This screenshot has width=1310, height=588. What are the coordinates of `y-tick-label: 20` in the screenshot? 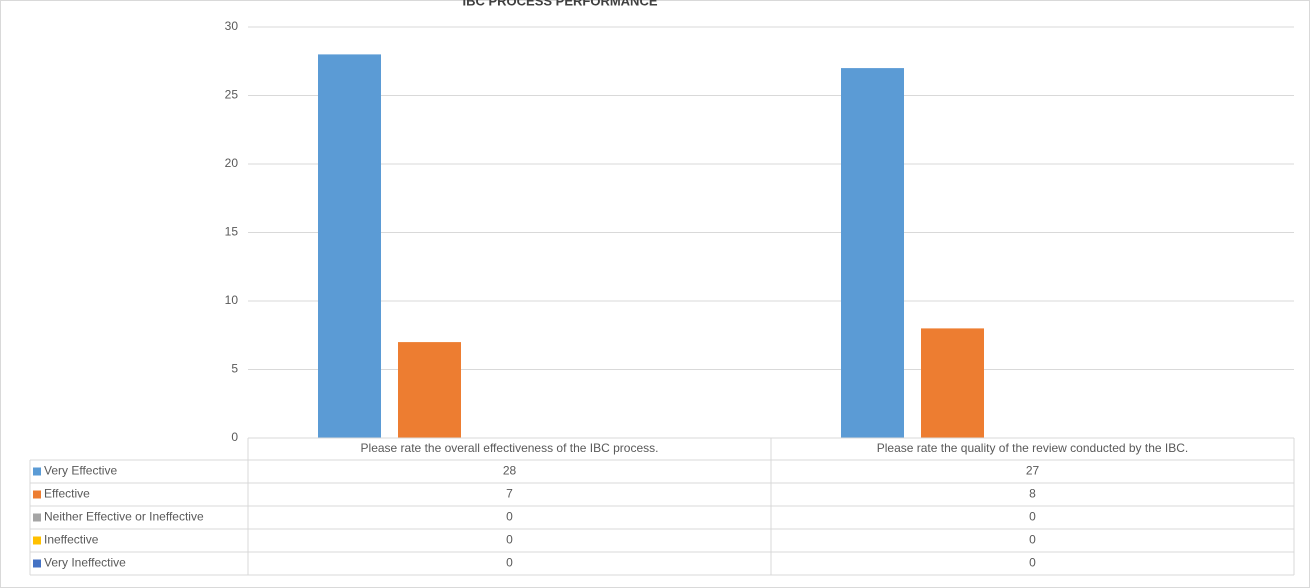 It's located at (232, 163).